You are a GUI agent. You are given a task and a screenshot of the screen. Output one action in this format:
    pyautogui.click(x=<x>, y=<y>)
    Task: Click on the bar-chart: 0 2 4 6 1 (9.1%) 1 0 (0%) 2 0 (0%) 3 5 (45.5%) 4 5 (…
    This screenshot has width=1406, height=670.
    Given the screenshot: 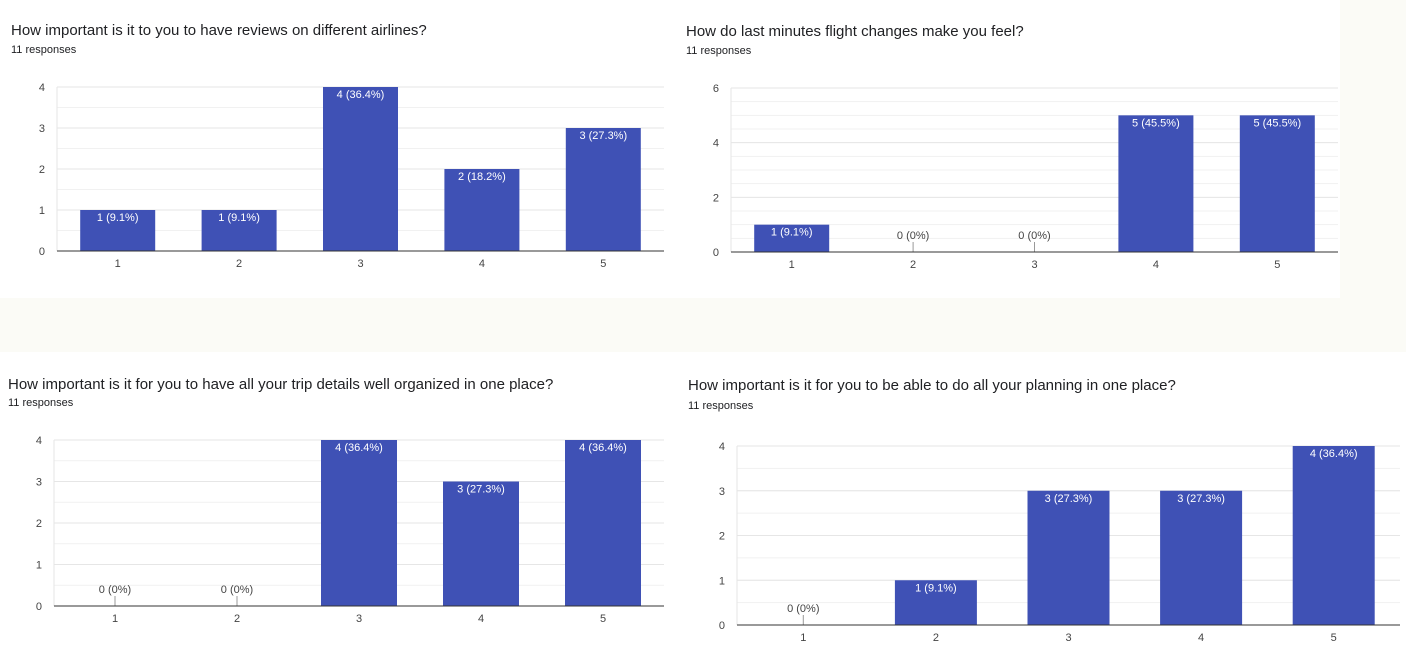 What is the action you would take?
    pyautogui.click(x=1025, y=177)
    